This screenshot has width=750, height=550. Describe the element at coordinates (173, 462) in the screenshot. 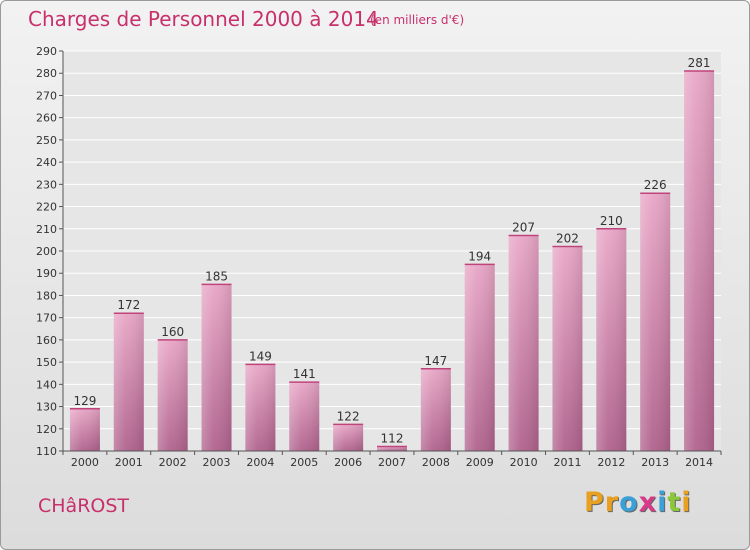

I see `x-tick-label: 2002` at that location.